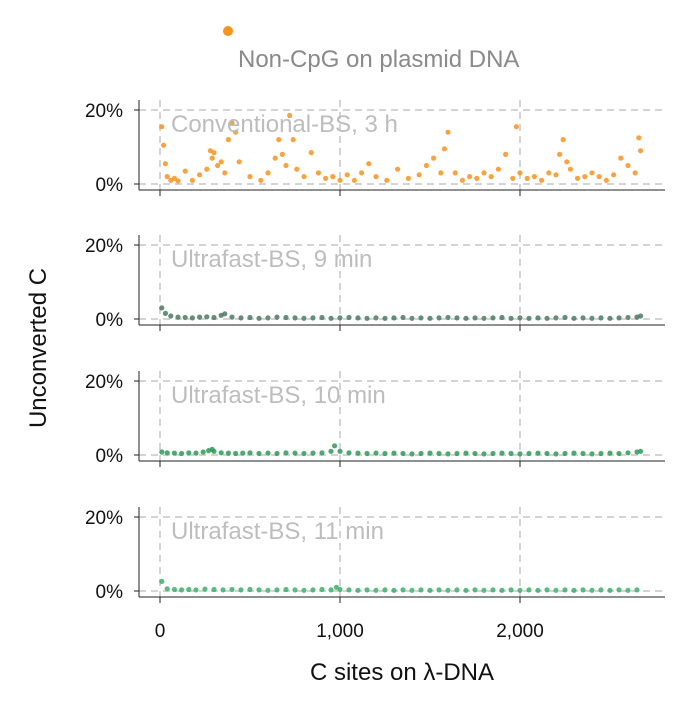  I want to click on x-tick-label: 0, so click(160, 631).